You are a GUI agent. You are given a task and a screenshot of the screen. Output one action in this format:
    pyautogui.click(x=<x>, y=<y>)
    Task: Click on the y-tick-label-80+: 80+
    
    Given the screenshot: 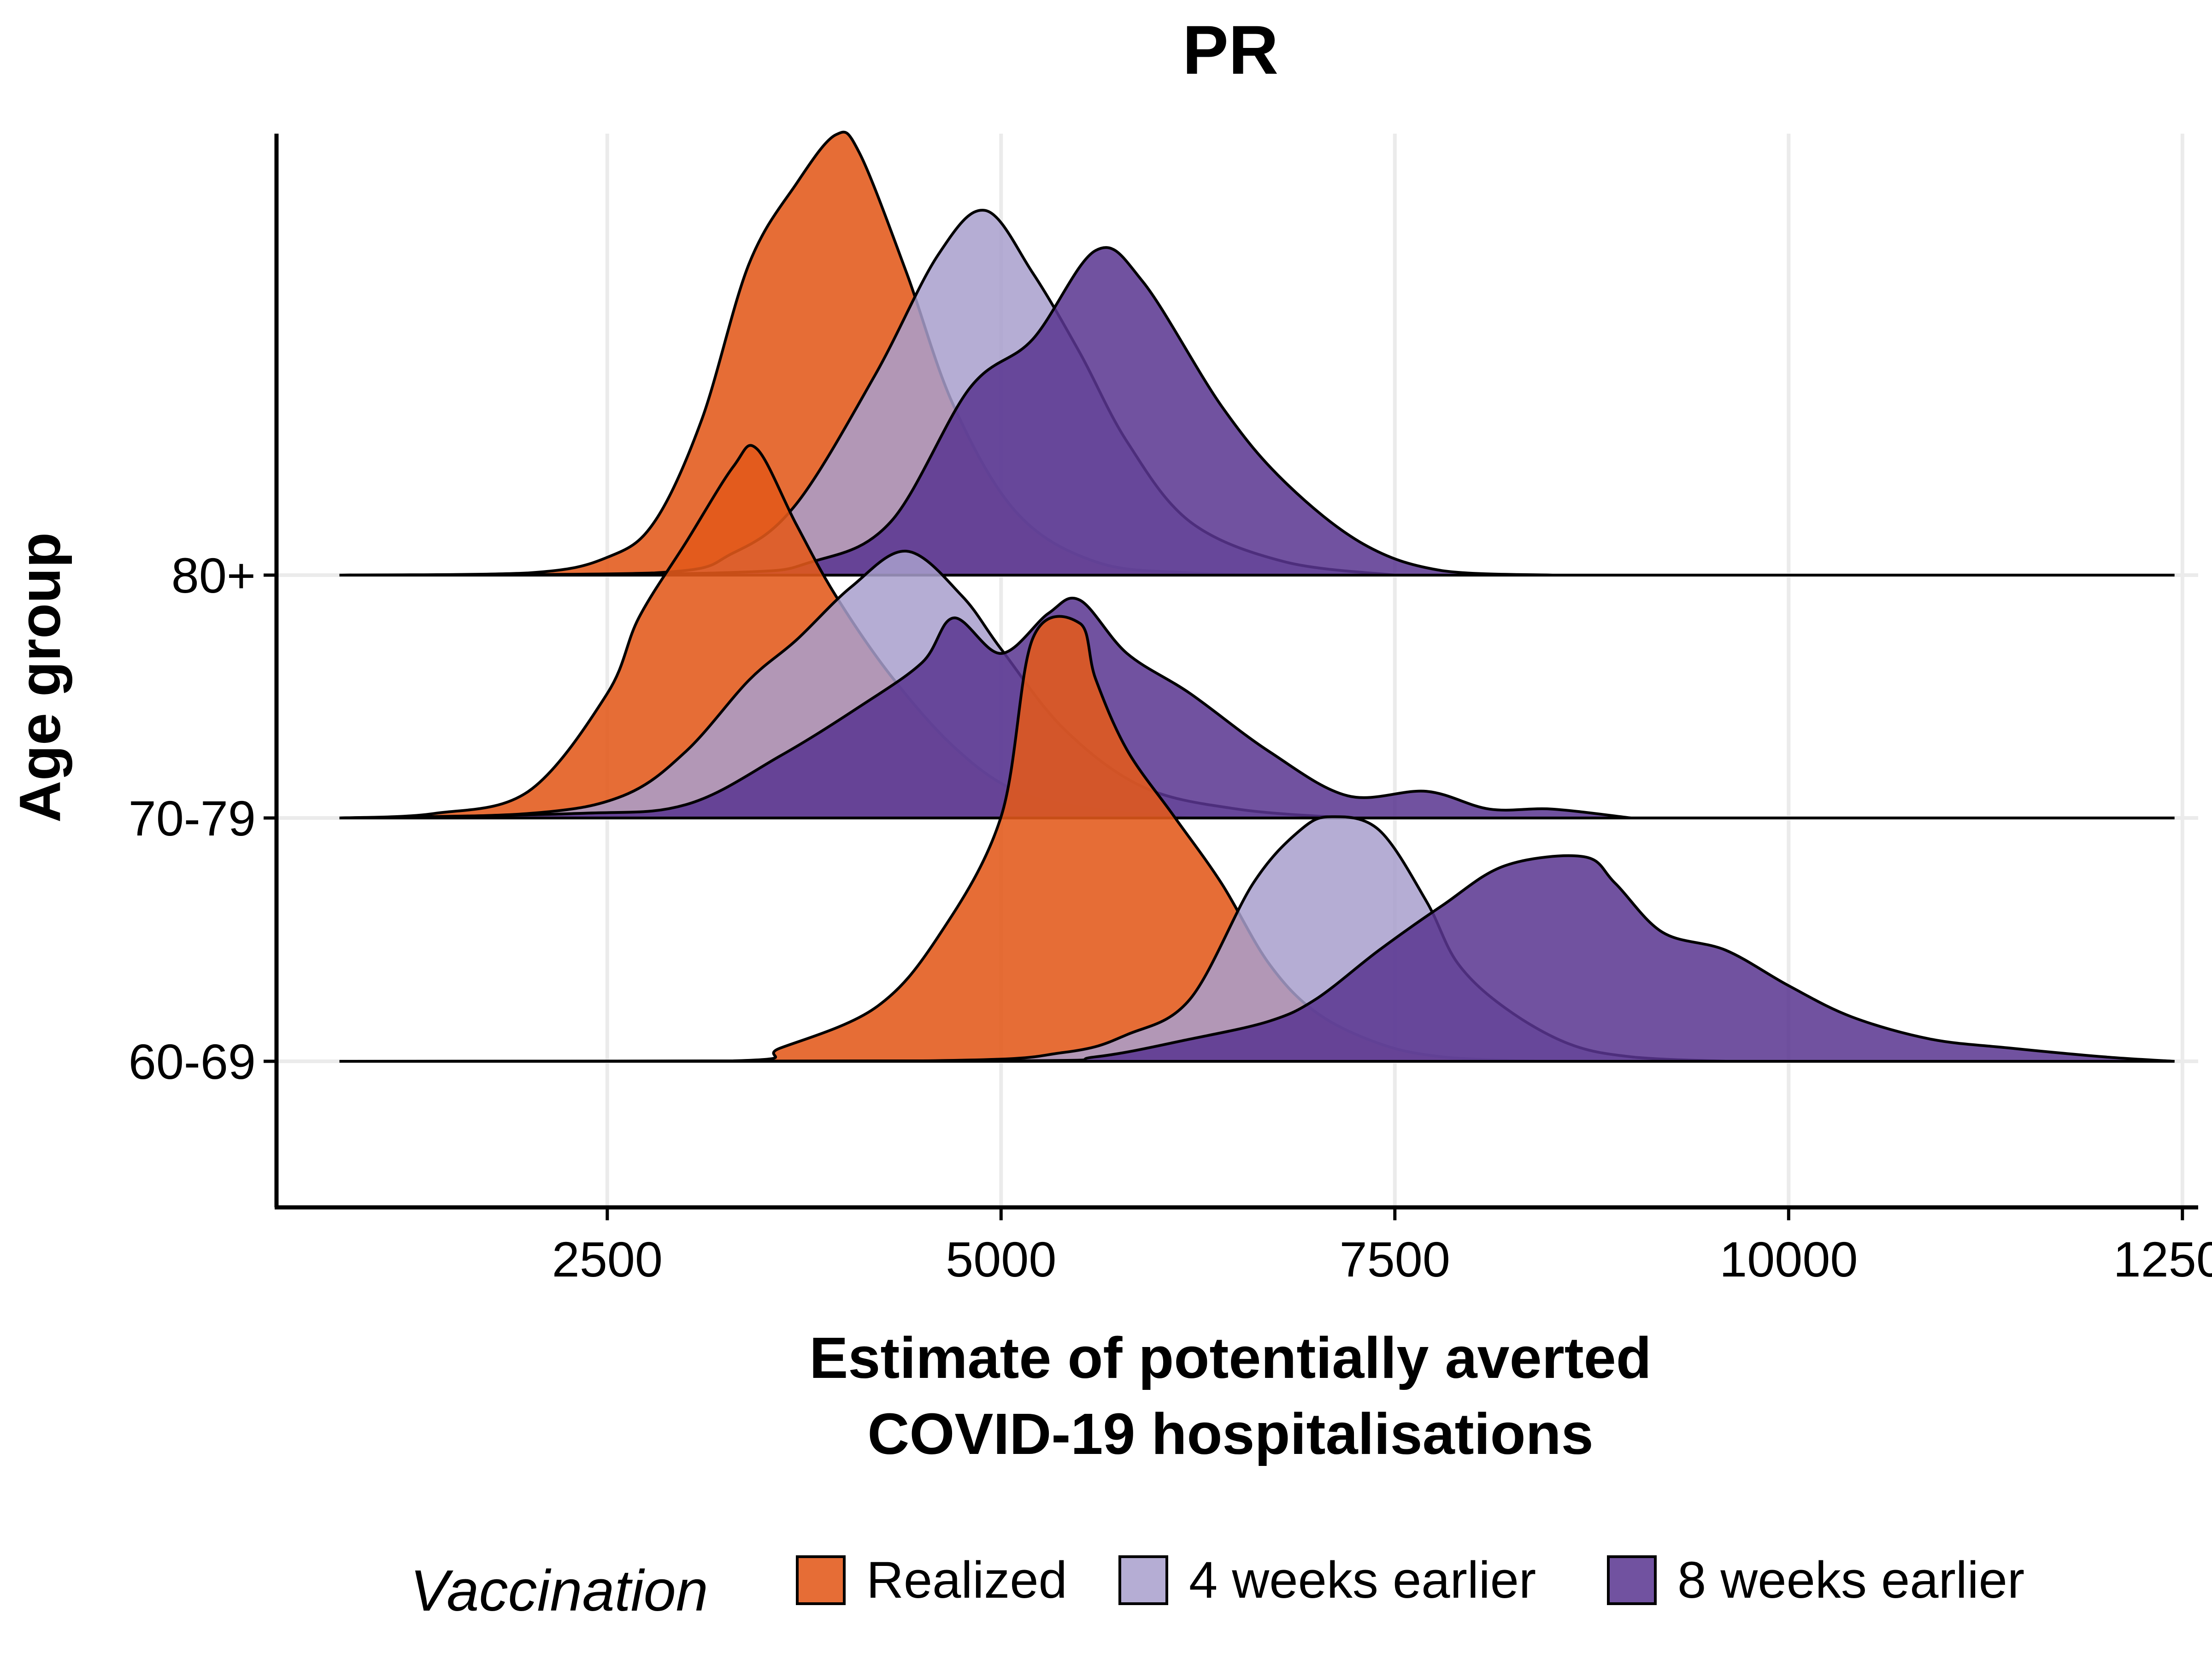 What is the action you would take?
    pyautogui.click(x=213, y=575)
    